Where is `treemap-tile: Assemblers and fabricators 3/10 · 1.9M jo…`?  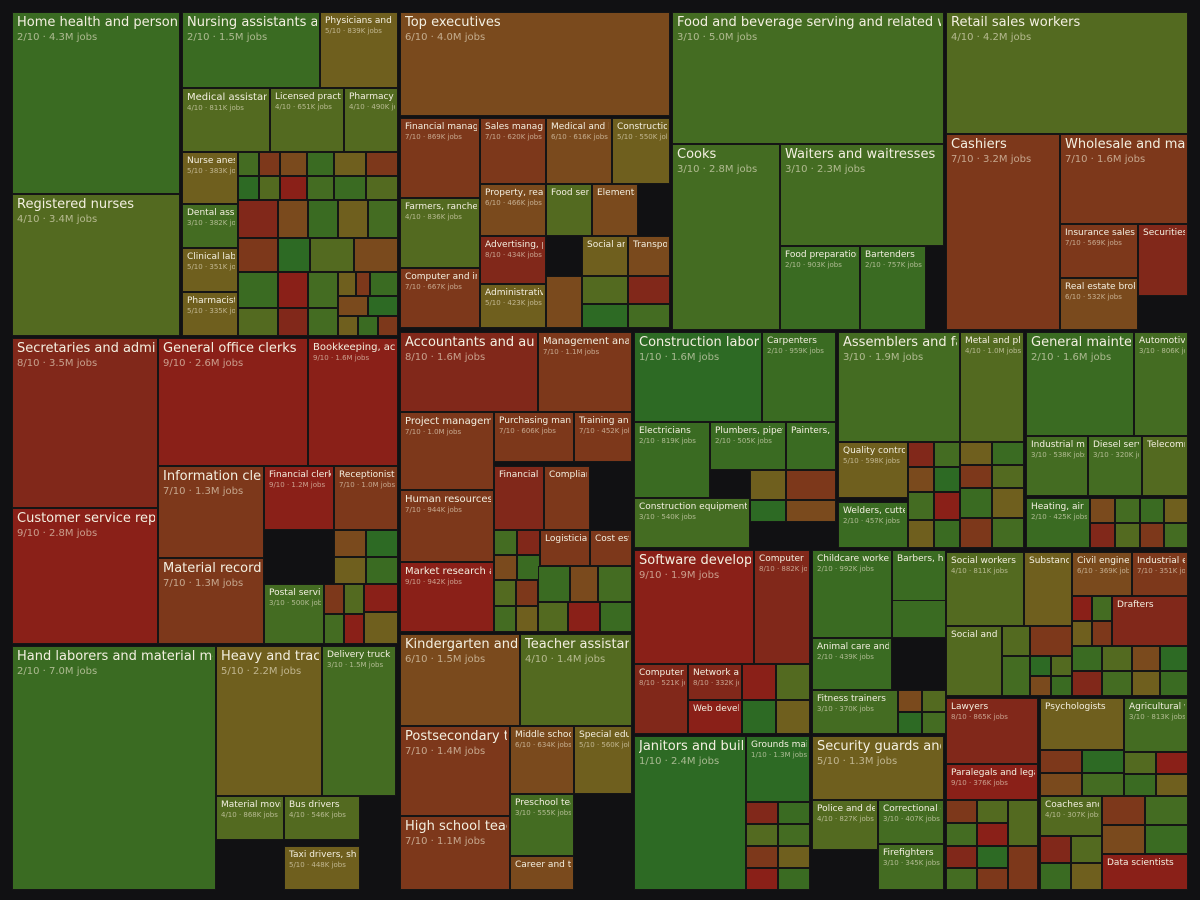
treemap-tile: Assemblers and fabricators 3/10 · 1.9M jo… is located at coordinates (899, 387).